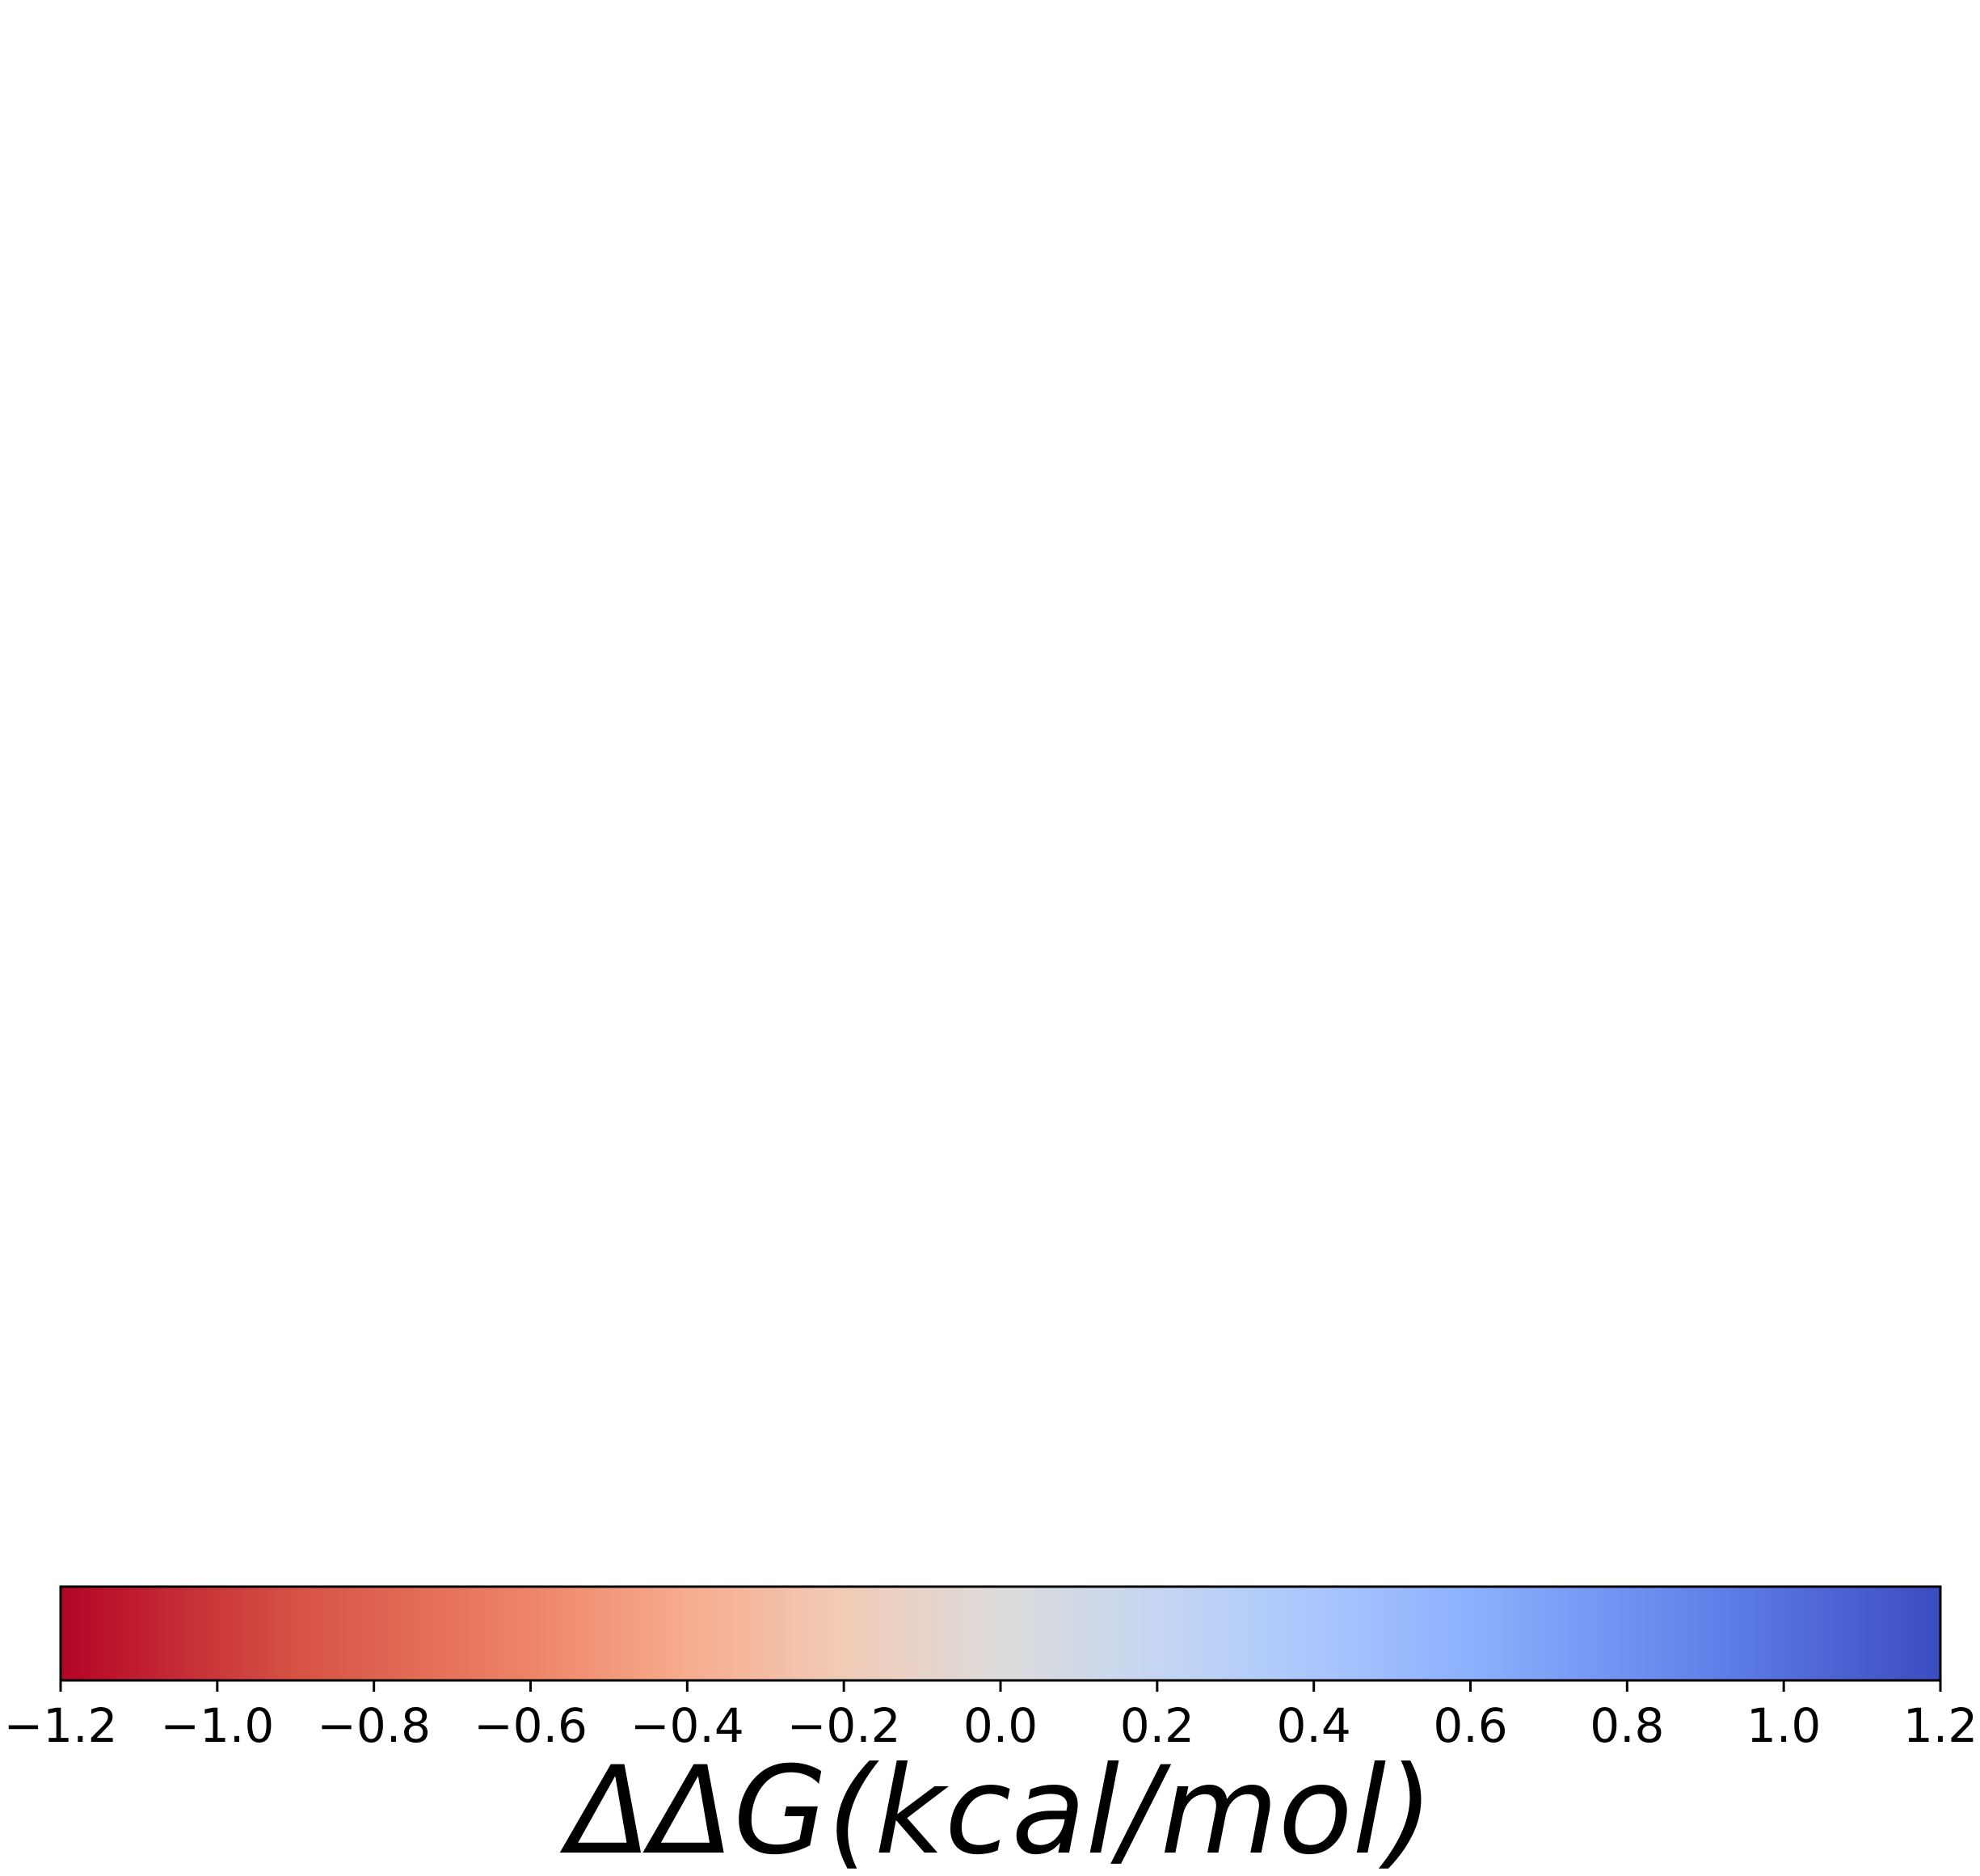 The image size is (1980, 1876). Describe the element at coordinates (217, 1725) in the screenshot. I see `tick-label: −1.0` at that location.